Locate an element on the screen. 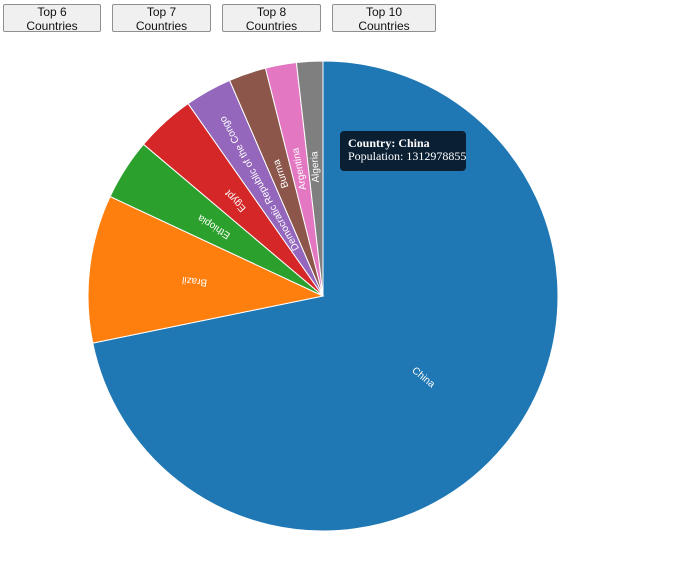  top-7-countries-button: Top 7 Countries is located at coordinates (161, 18).